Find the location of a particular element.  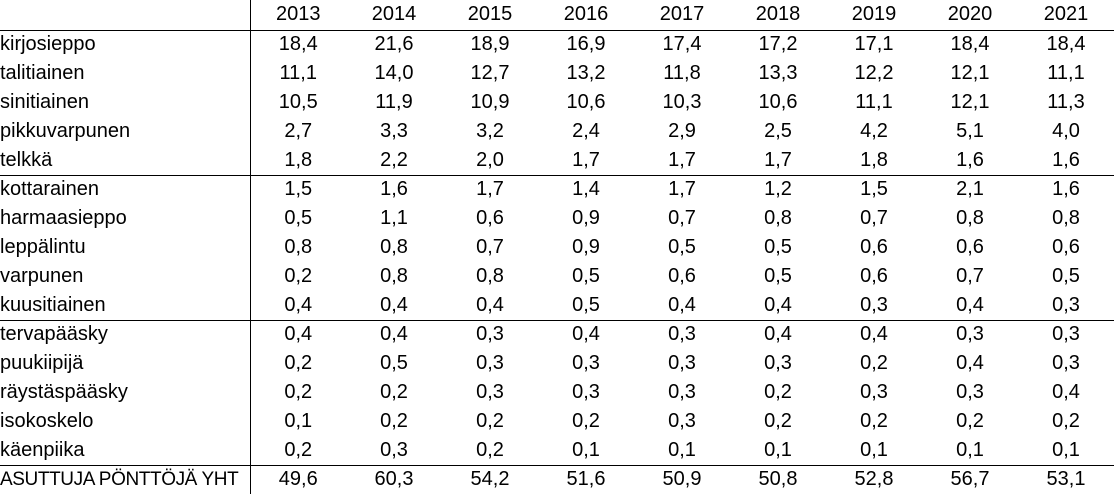

species-label: käenpiika is located at coordinates (125, 450).